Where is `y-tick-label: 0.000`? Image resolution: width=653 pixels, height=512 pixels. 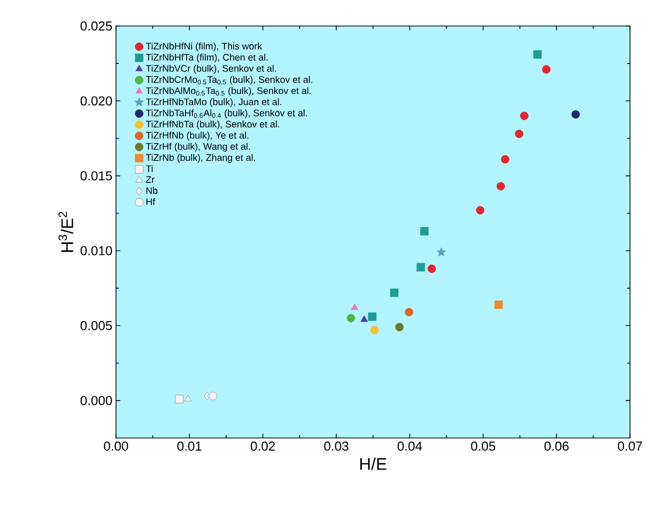
y-tick-label: 0.000 is located at coordinates (96, 401).